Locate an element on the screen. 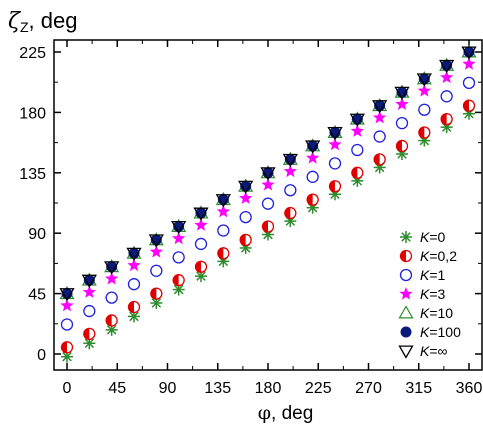 This screenshot has height=435, width=483. y-axis-label: ζZ, deg is located at coordinates (42, 21).